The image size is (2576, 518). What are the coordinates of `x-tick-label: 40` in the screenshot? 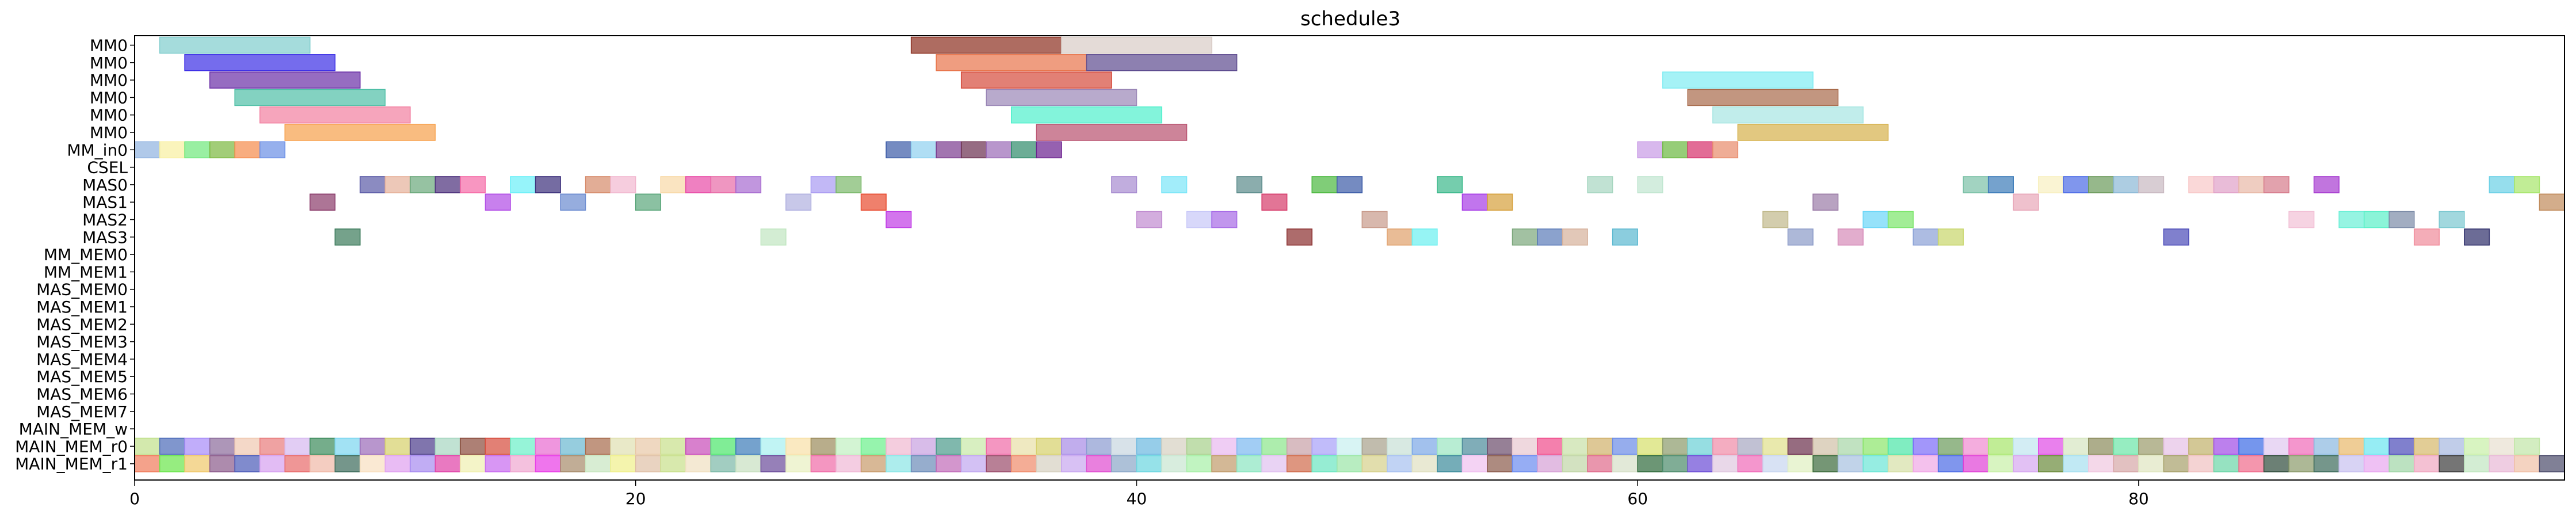 It's located at (1137, 499).